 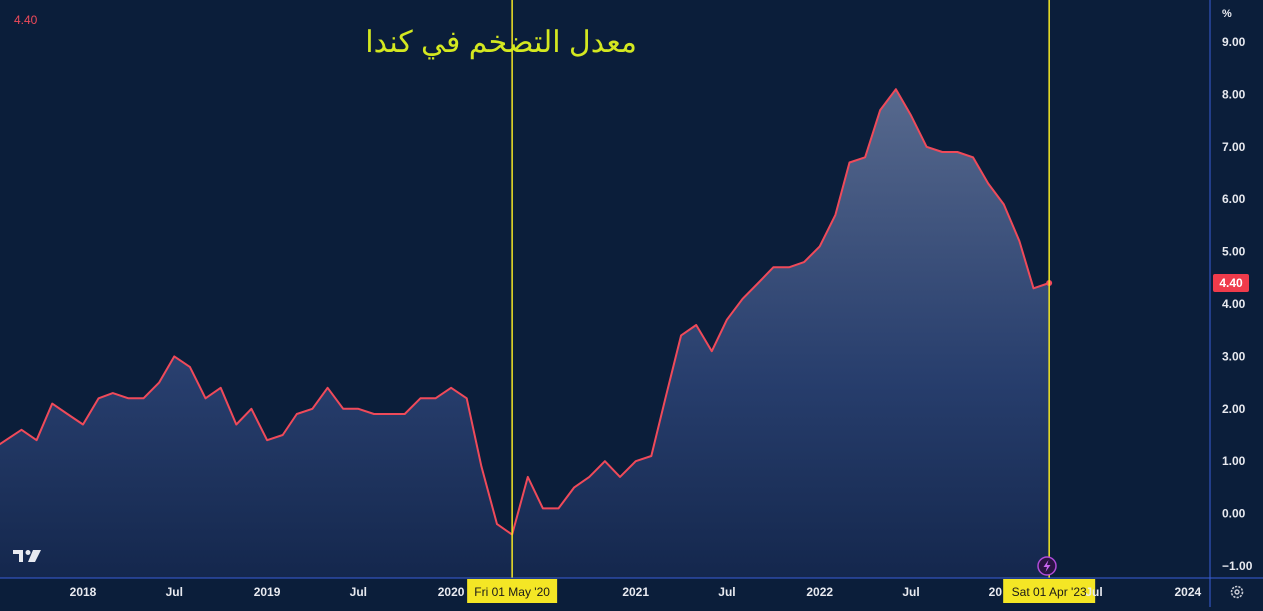 I want to click on y-tick-label: 5.00, so click(x=1234, y=252).